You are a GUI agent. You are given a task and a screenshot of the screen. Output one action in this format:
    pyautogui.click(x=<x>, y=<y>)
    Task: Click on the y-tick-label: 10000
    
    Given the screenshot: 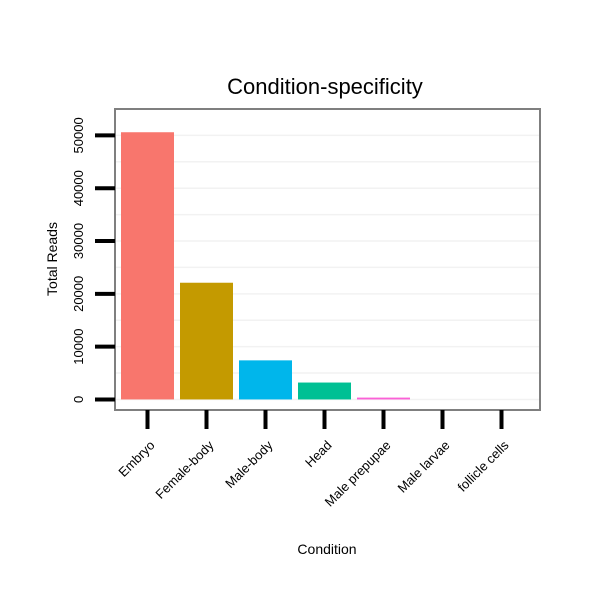 What is the action you would take?
    pyautogui.click(x=78, y=347)
    